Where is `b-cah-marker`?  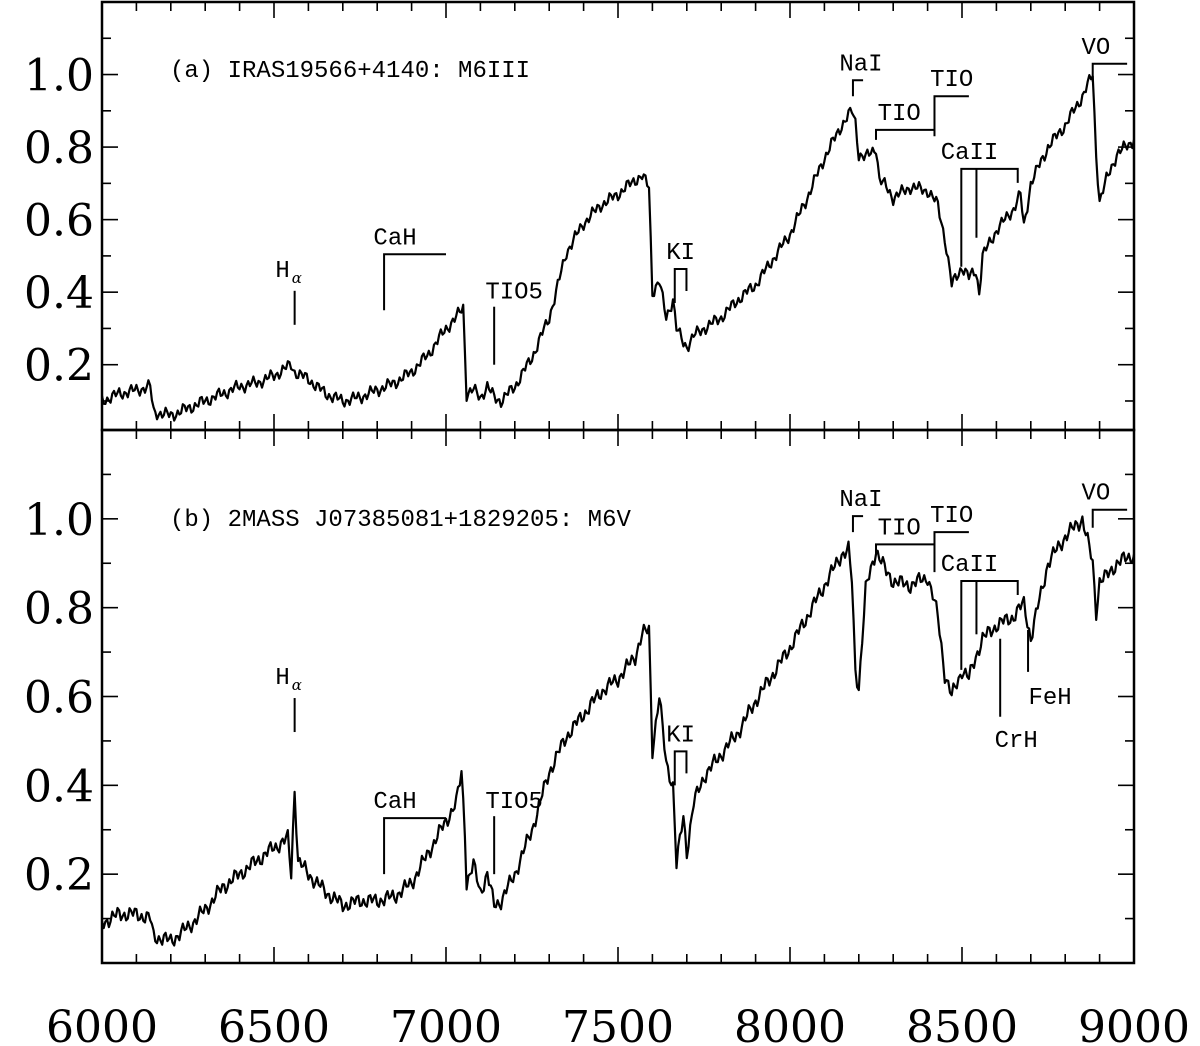 b-cah-marker is located at coordinates (414, 846).